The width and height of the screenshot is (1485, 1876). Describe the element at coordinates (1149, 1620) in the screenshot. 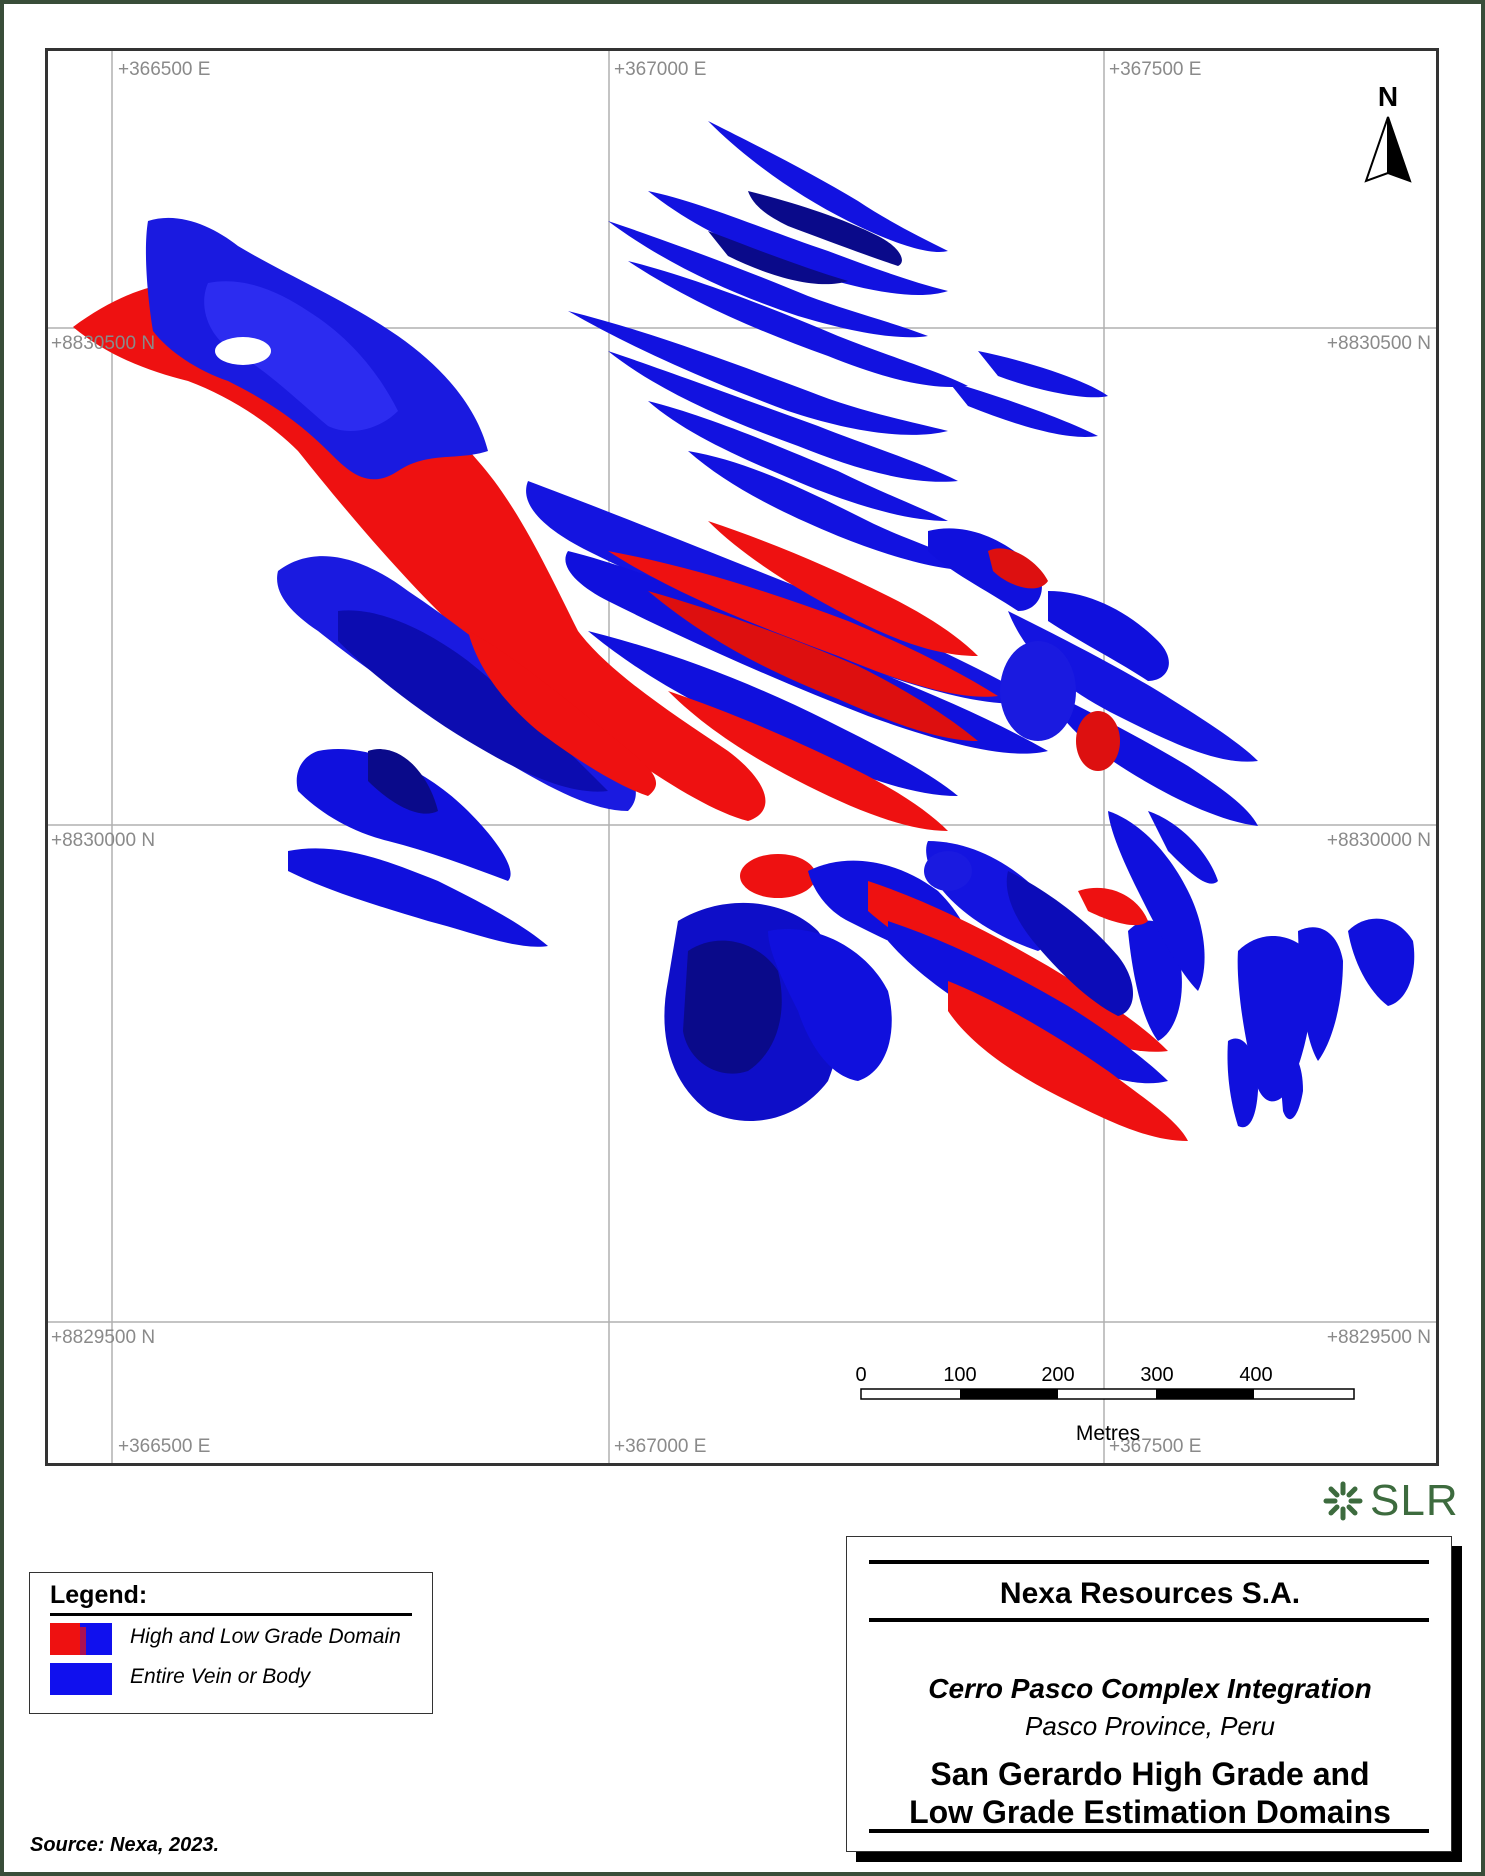

I see `title-rule-middle` at that location.